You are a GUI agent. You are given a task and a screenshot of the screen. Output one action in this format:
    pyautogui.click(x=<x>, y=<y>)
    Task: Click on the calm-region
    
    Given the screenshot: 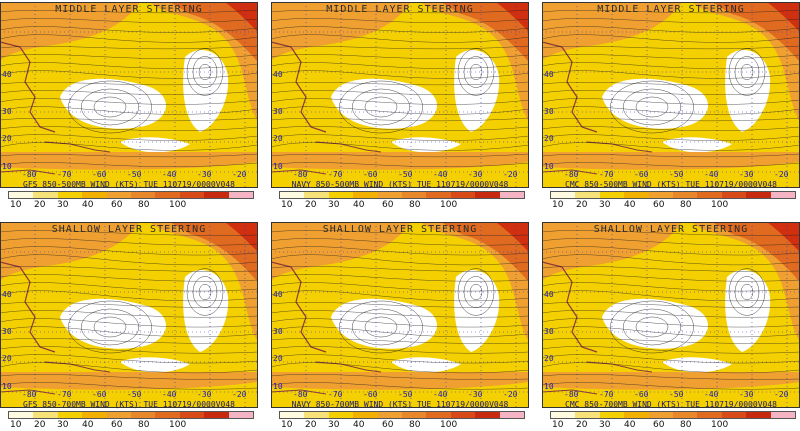 What is the action you would take?
    pyautogui.click(x=113, y=323)
    